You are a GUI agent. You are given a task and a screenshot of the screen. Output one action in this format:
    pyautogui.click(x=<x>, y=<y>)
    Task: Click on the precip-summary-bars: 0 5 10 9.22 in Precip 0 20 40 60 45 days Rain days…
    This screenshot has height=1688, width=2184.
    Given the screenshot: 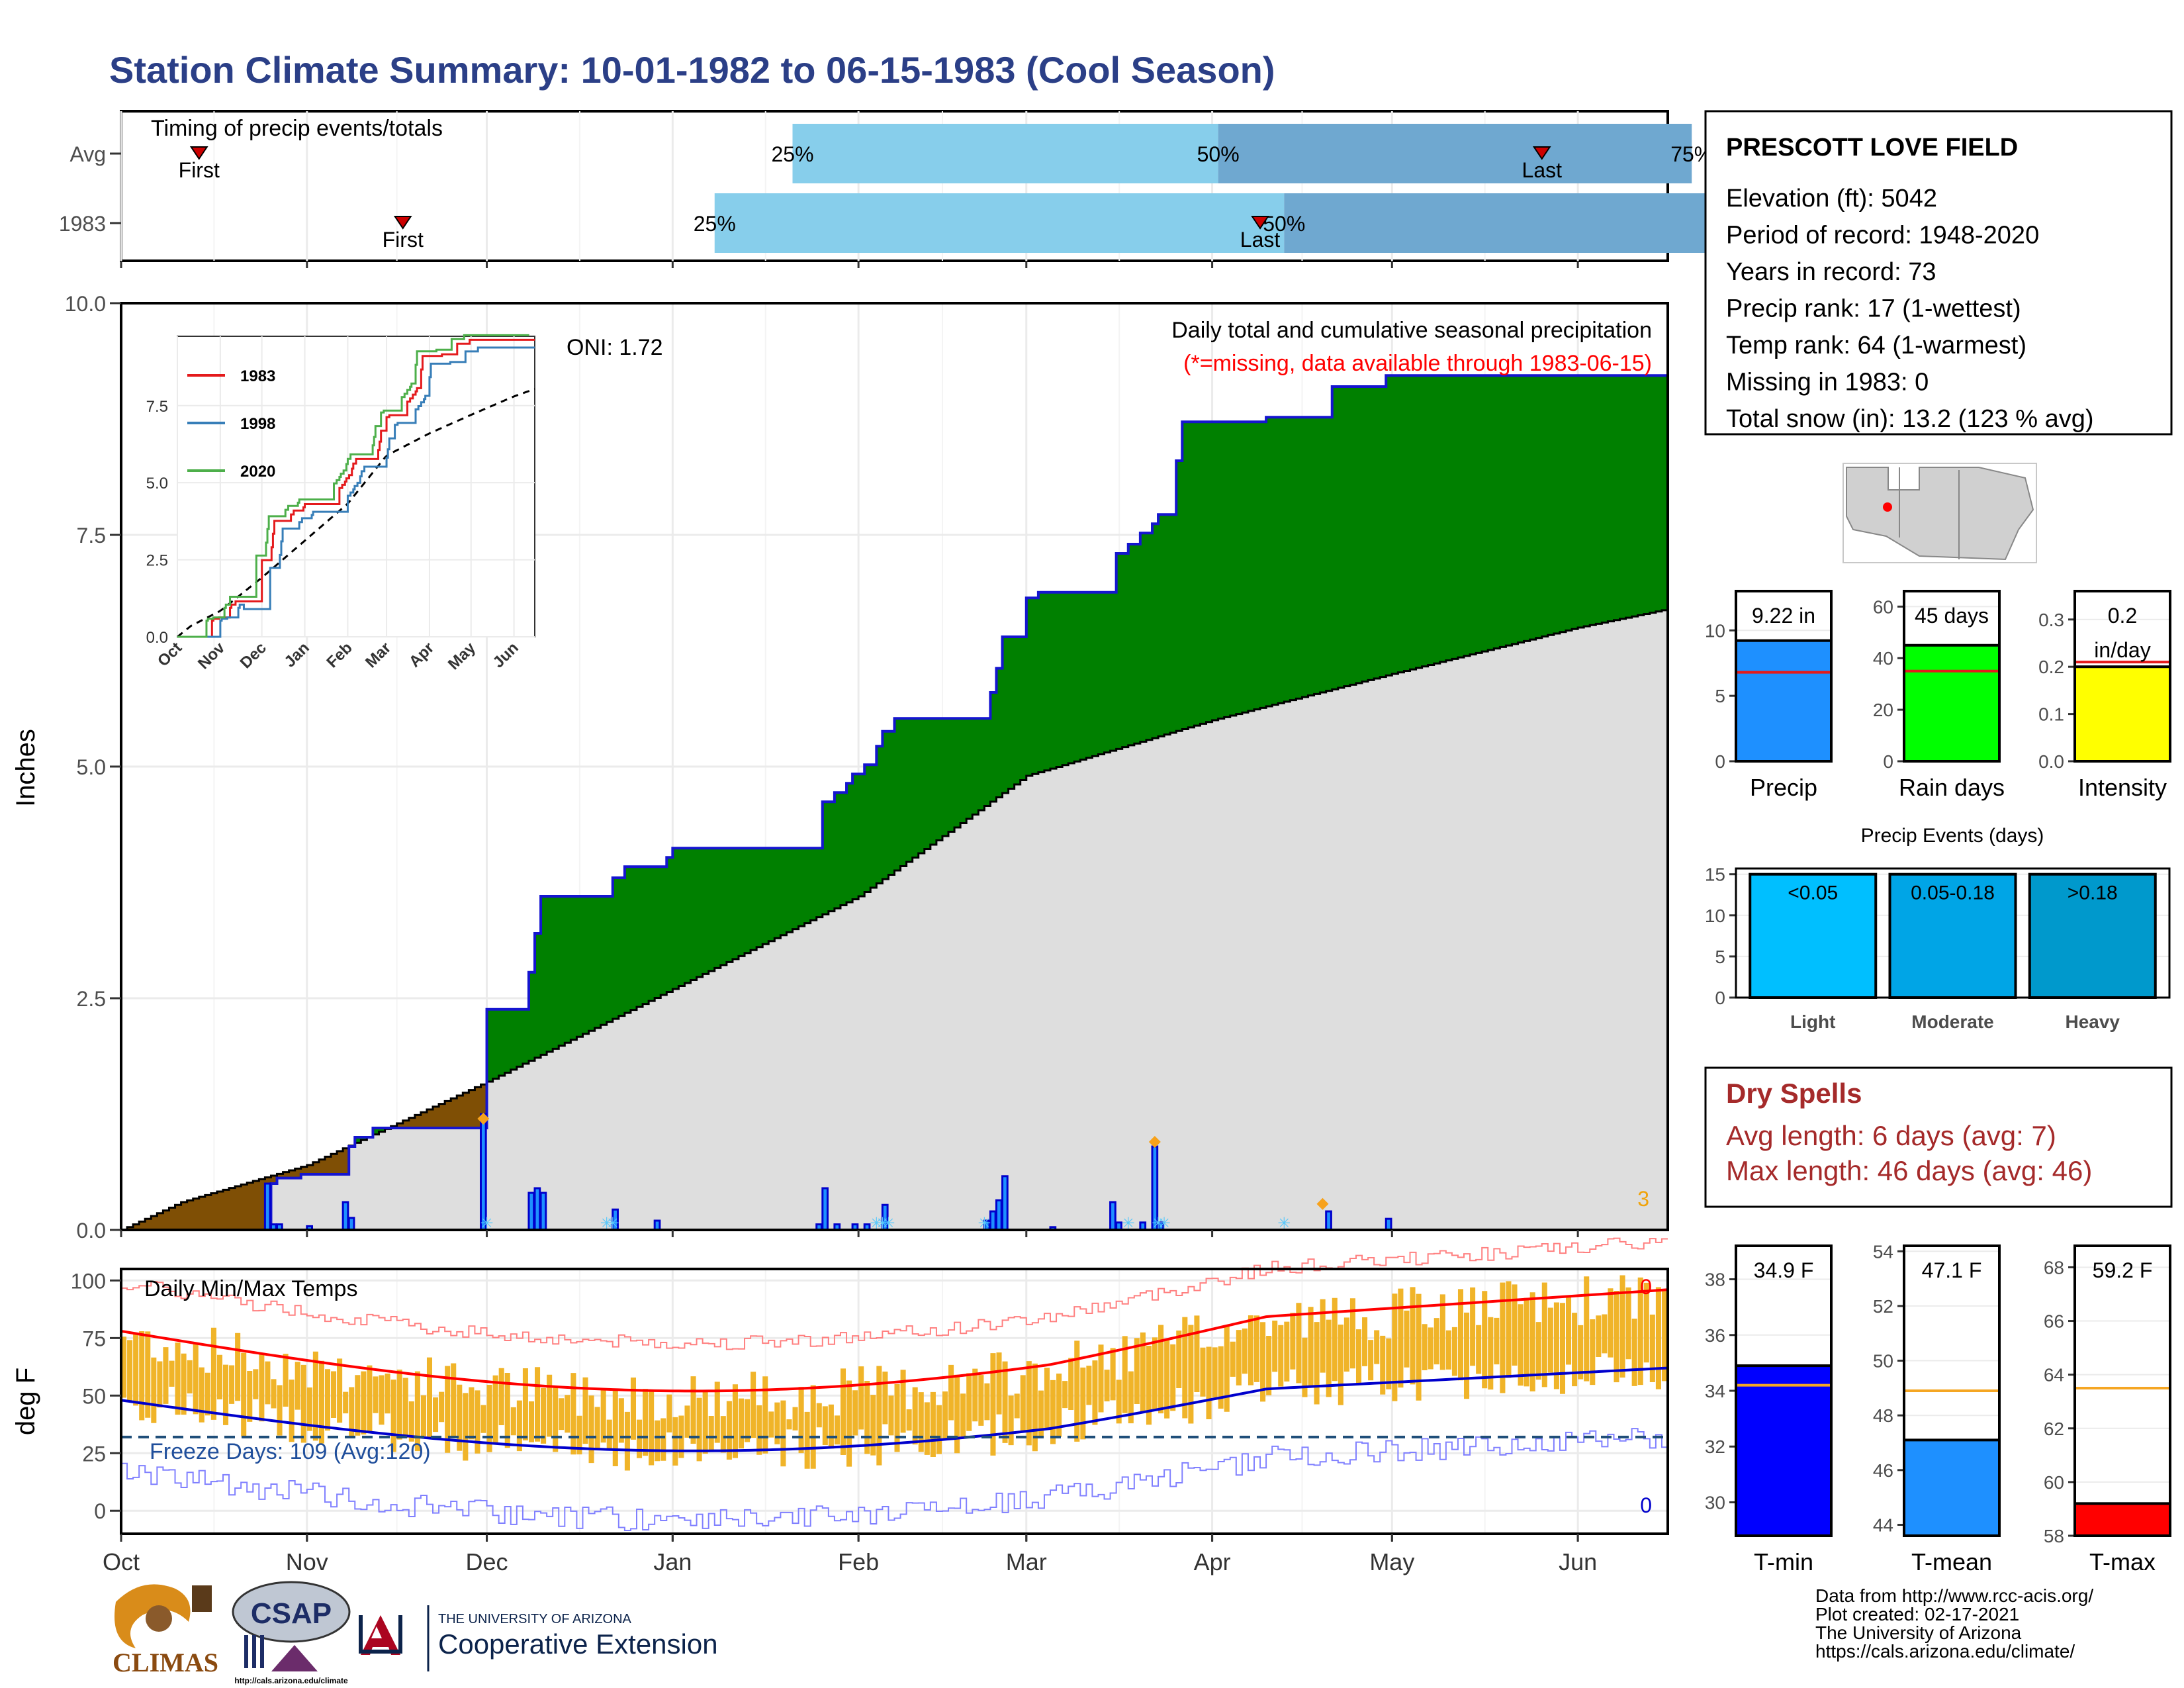 What is the action you would take?
    pyautogui.click(x=1938, y=695)
    